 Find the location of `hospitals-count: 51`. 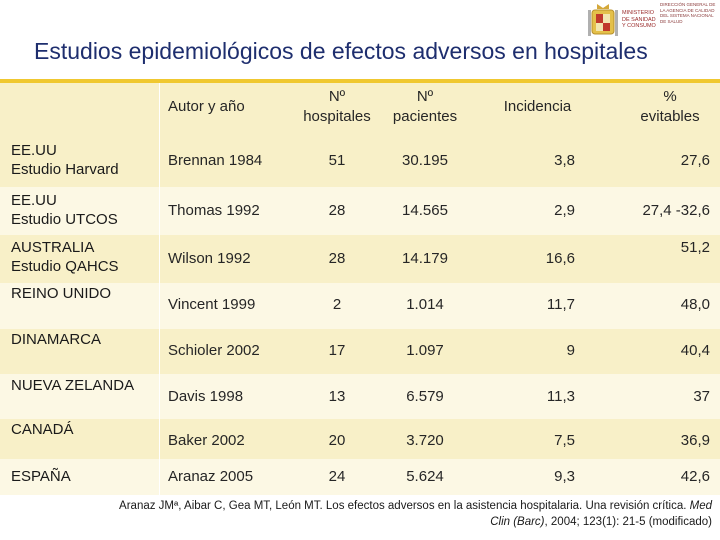

hospitals-count: 51 is located at coordinates (337, 160).